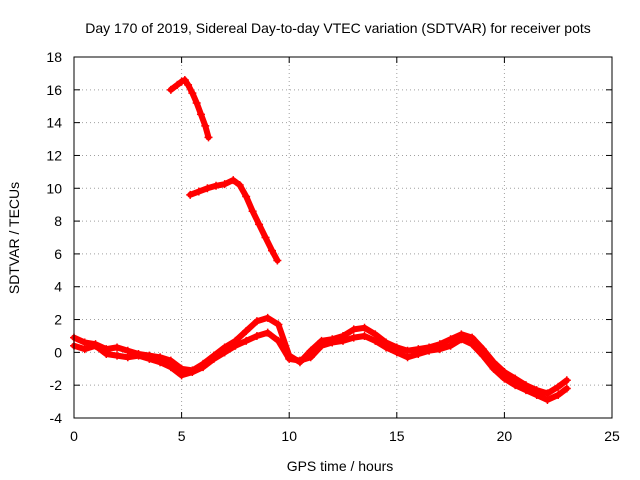 The height and width of the screenshot is (480, 640). What do you see at coordinates (56, 418) in the screenshot?
I see `y-tick-label: -4` at bounding box center [56, 418].